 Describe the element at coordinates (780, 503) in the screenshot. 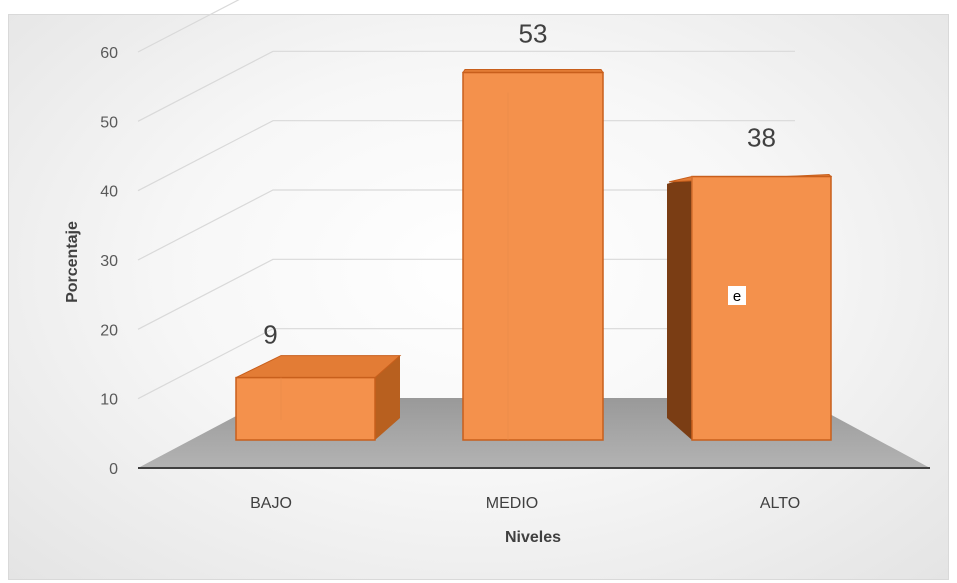

I see `x-tick-label-alto: ALTO` at that location.